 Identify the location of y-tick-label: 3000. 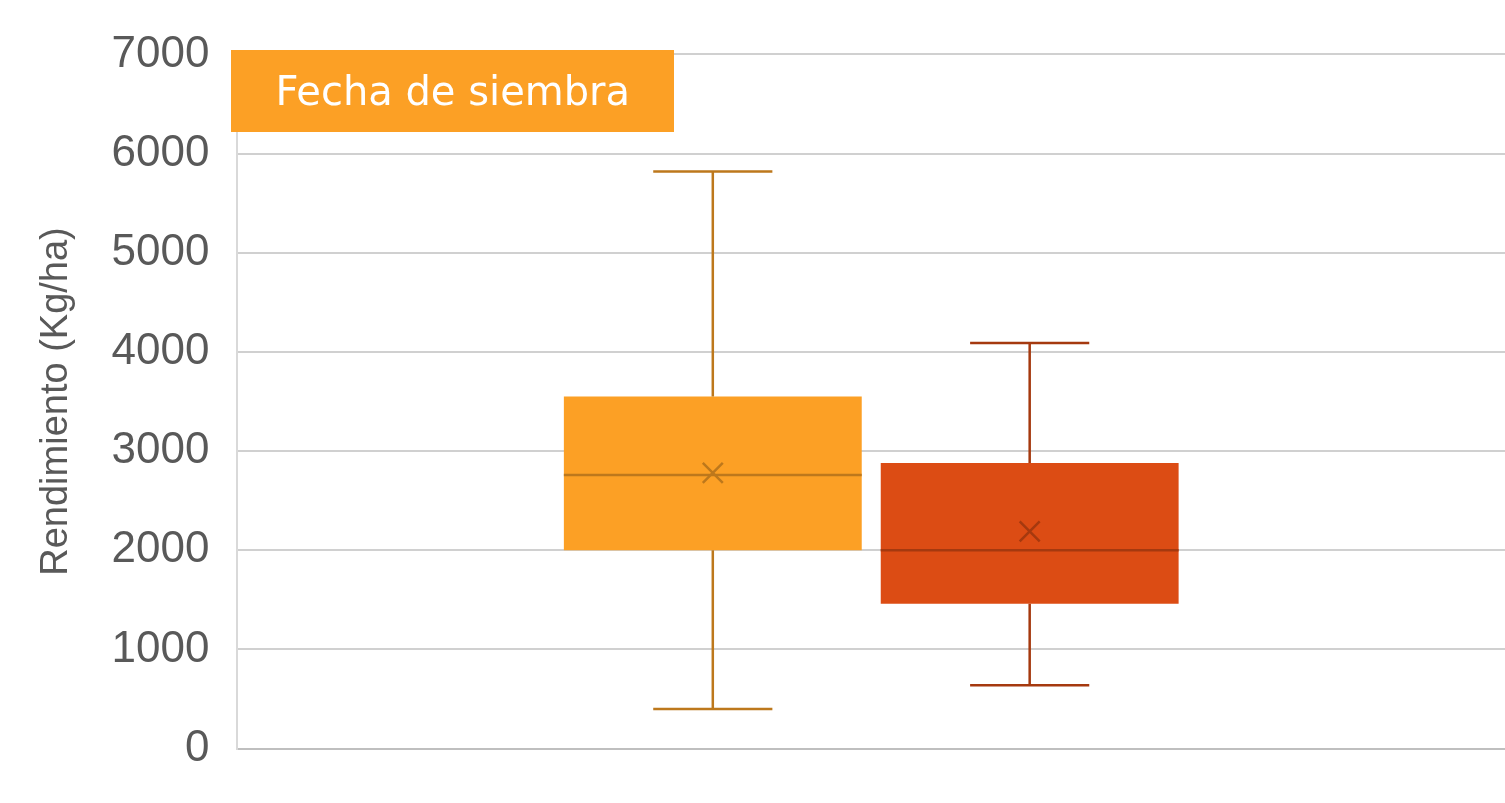
(160, 448).